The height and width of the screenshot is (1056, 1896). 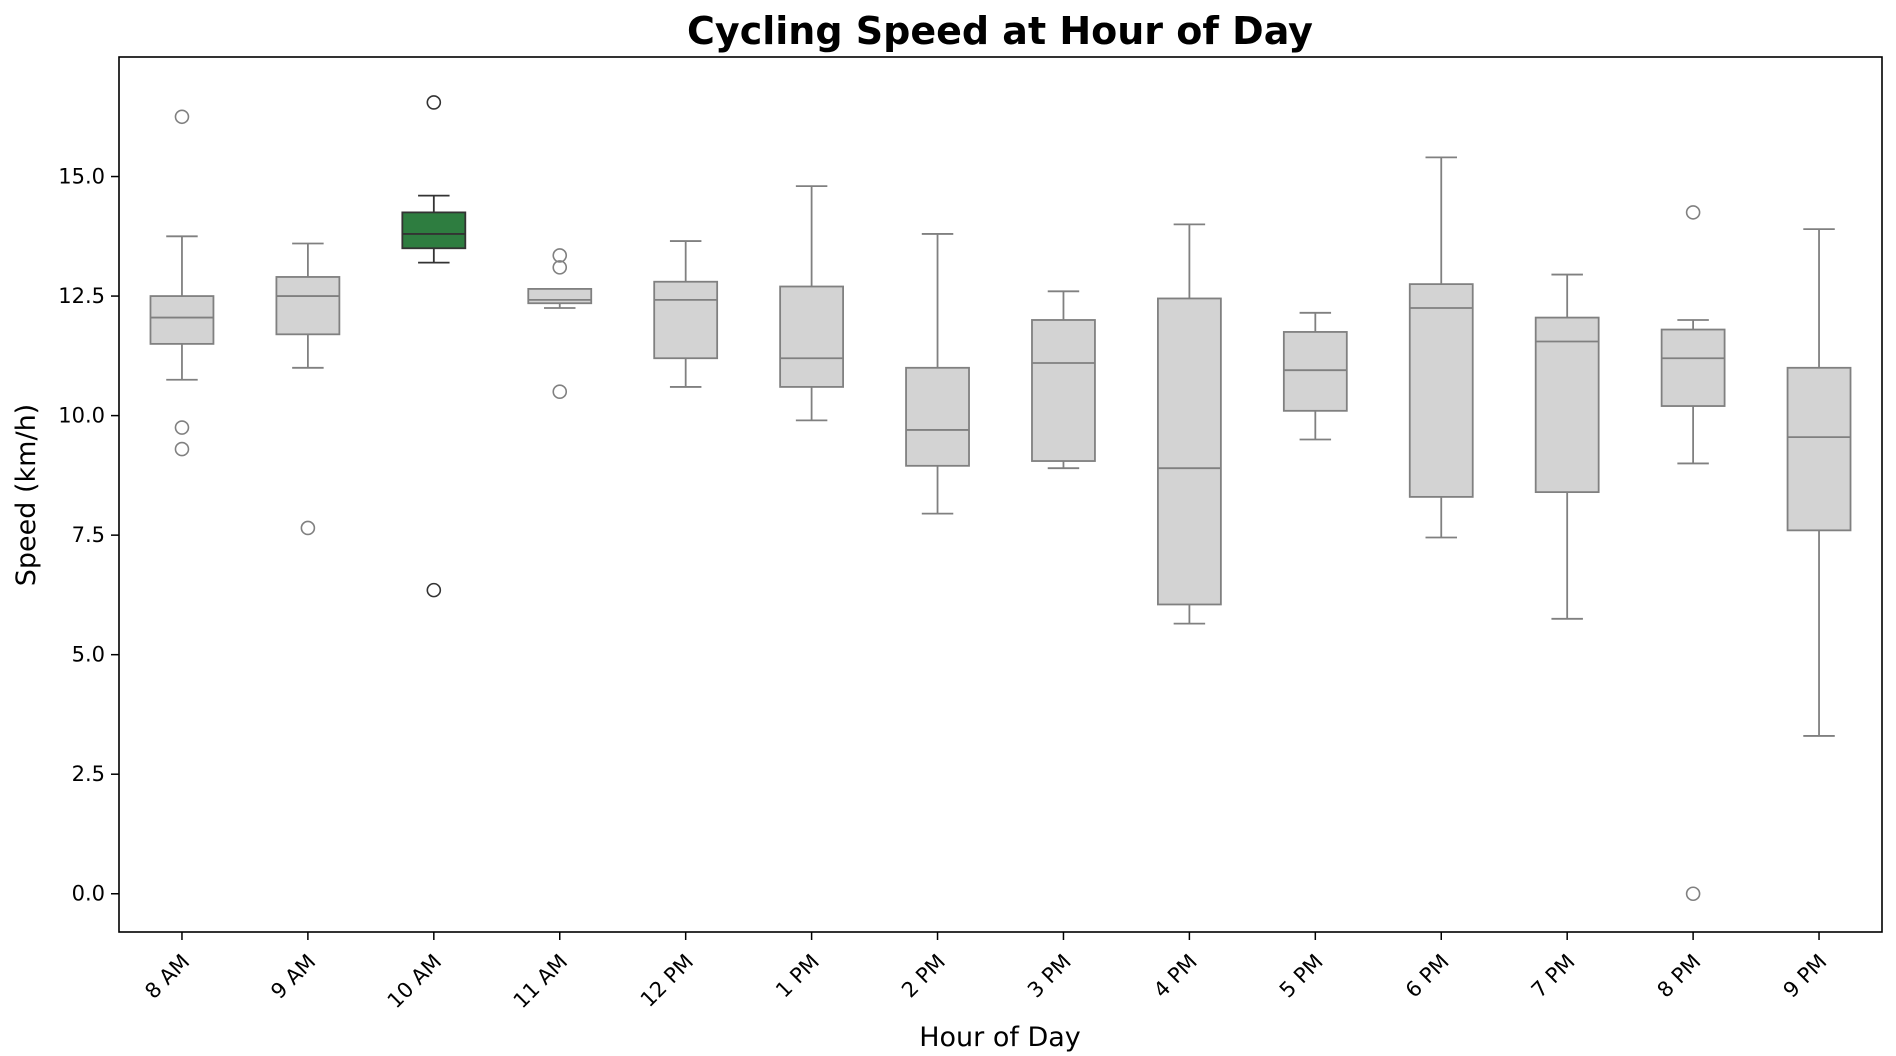 What do you see at coordinates (1693, 367) in the screenshot?
I see `box-8-pm` at bounding box center [1693, 367].